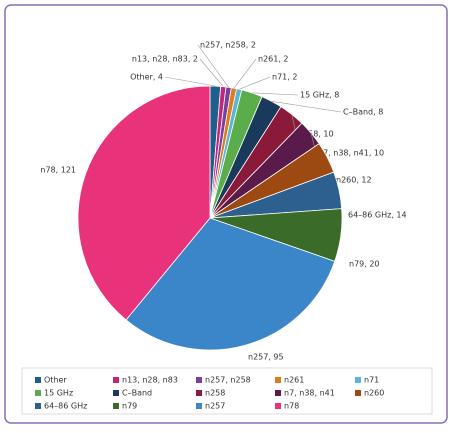 Image resolution: width=453 pixels, height=433 pixels. Describe the element at coordinates (165, 59) in the screenshot. I see `data-label: n13, n28, n83, 2` at that location.